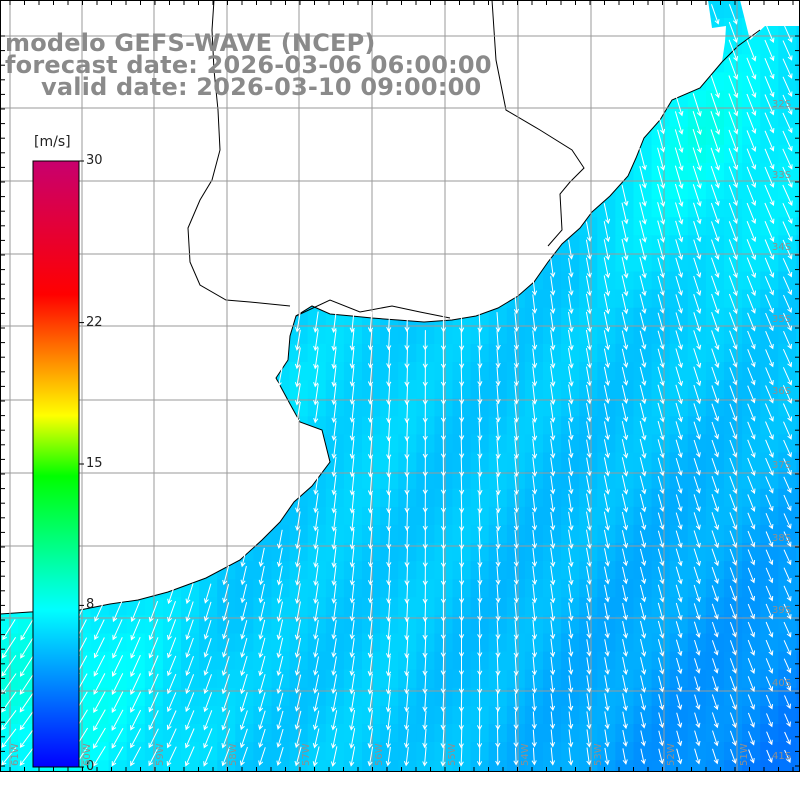 This screenshot has height=800, width=800. Describe the element at coordinates (94, 322) in the screenshot. I see `colorbar-tick-label: 22` at that location.